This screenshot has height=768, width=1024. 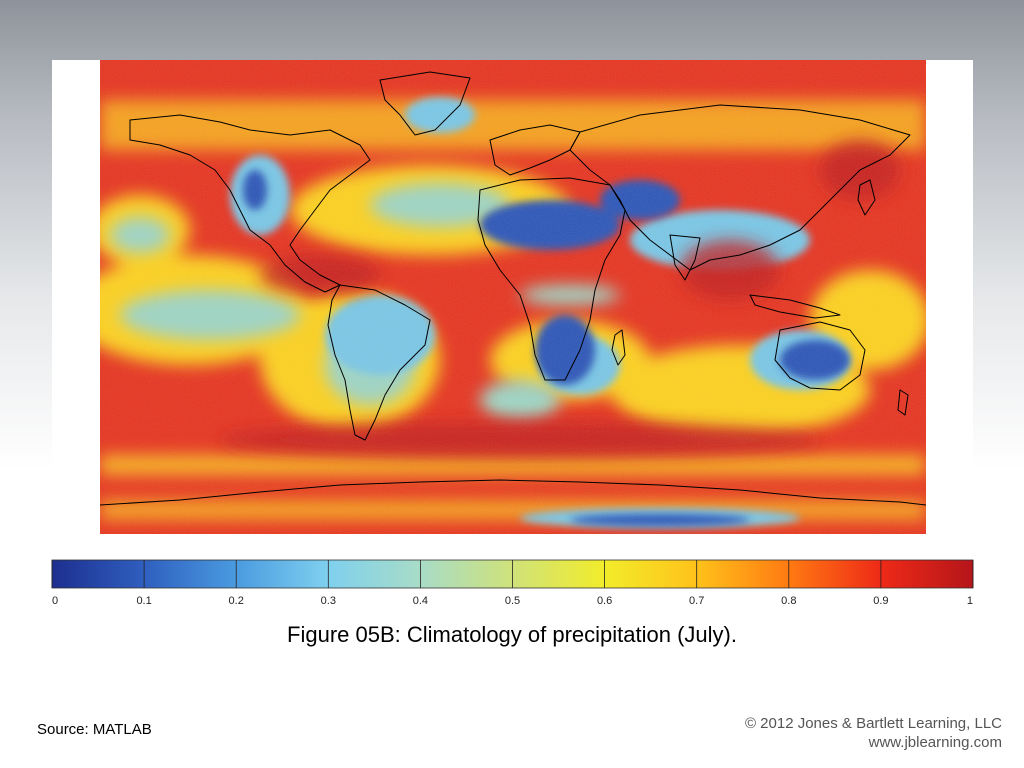 I want to click on colorbar-tick-label: 0.3, so click(x=328, y=601).